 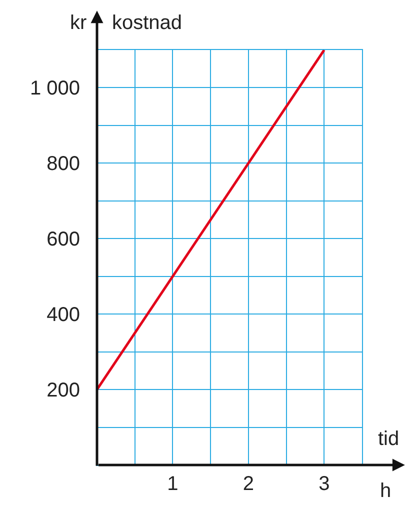 What do you see at coordinates (55, 89) in the screenshot?
I see `y-tick-label: 1 000` at bounding box center [55, 89].